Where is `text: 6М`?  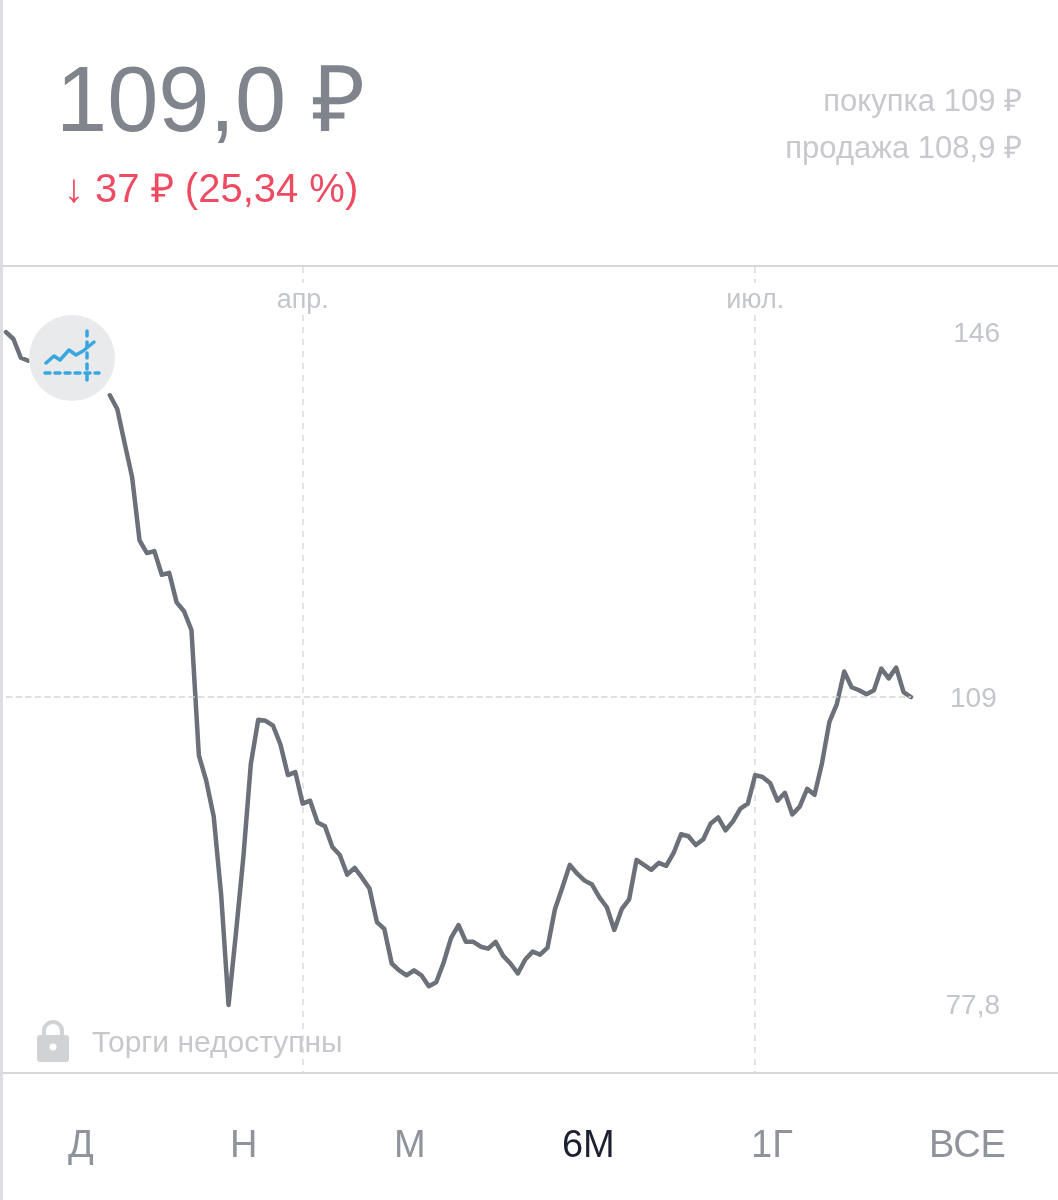 text: 6М is located at coordinates (588, 1144).